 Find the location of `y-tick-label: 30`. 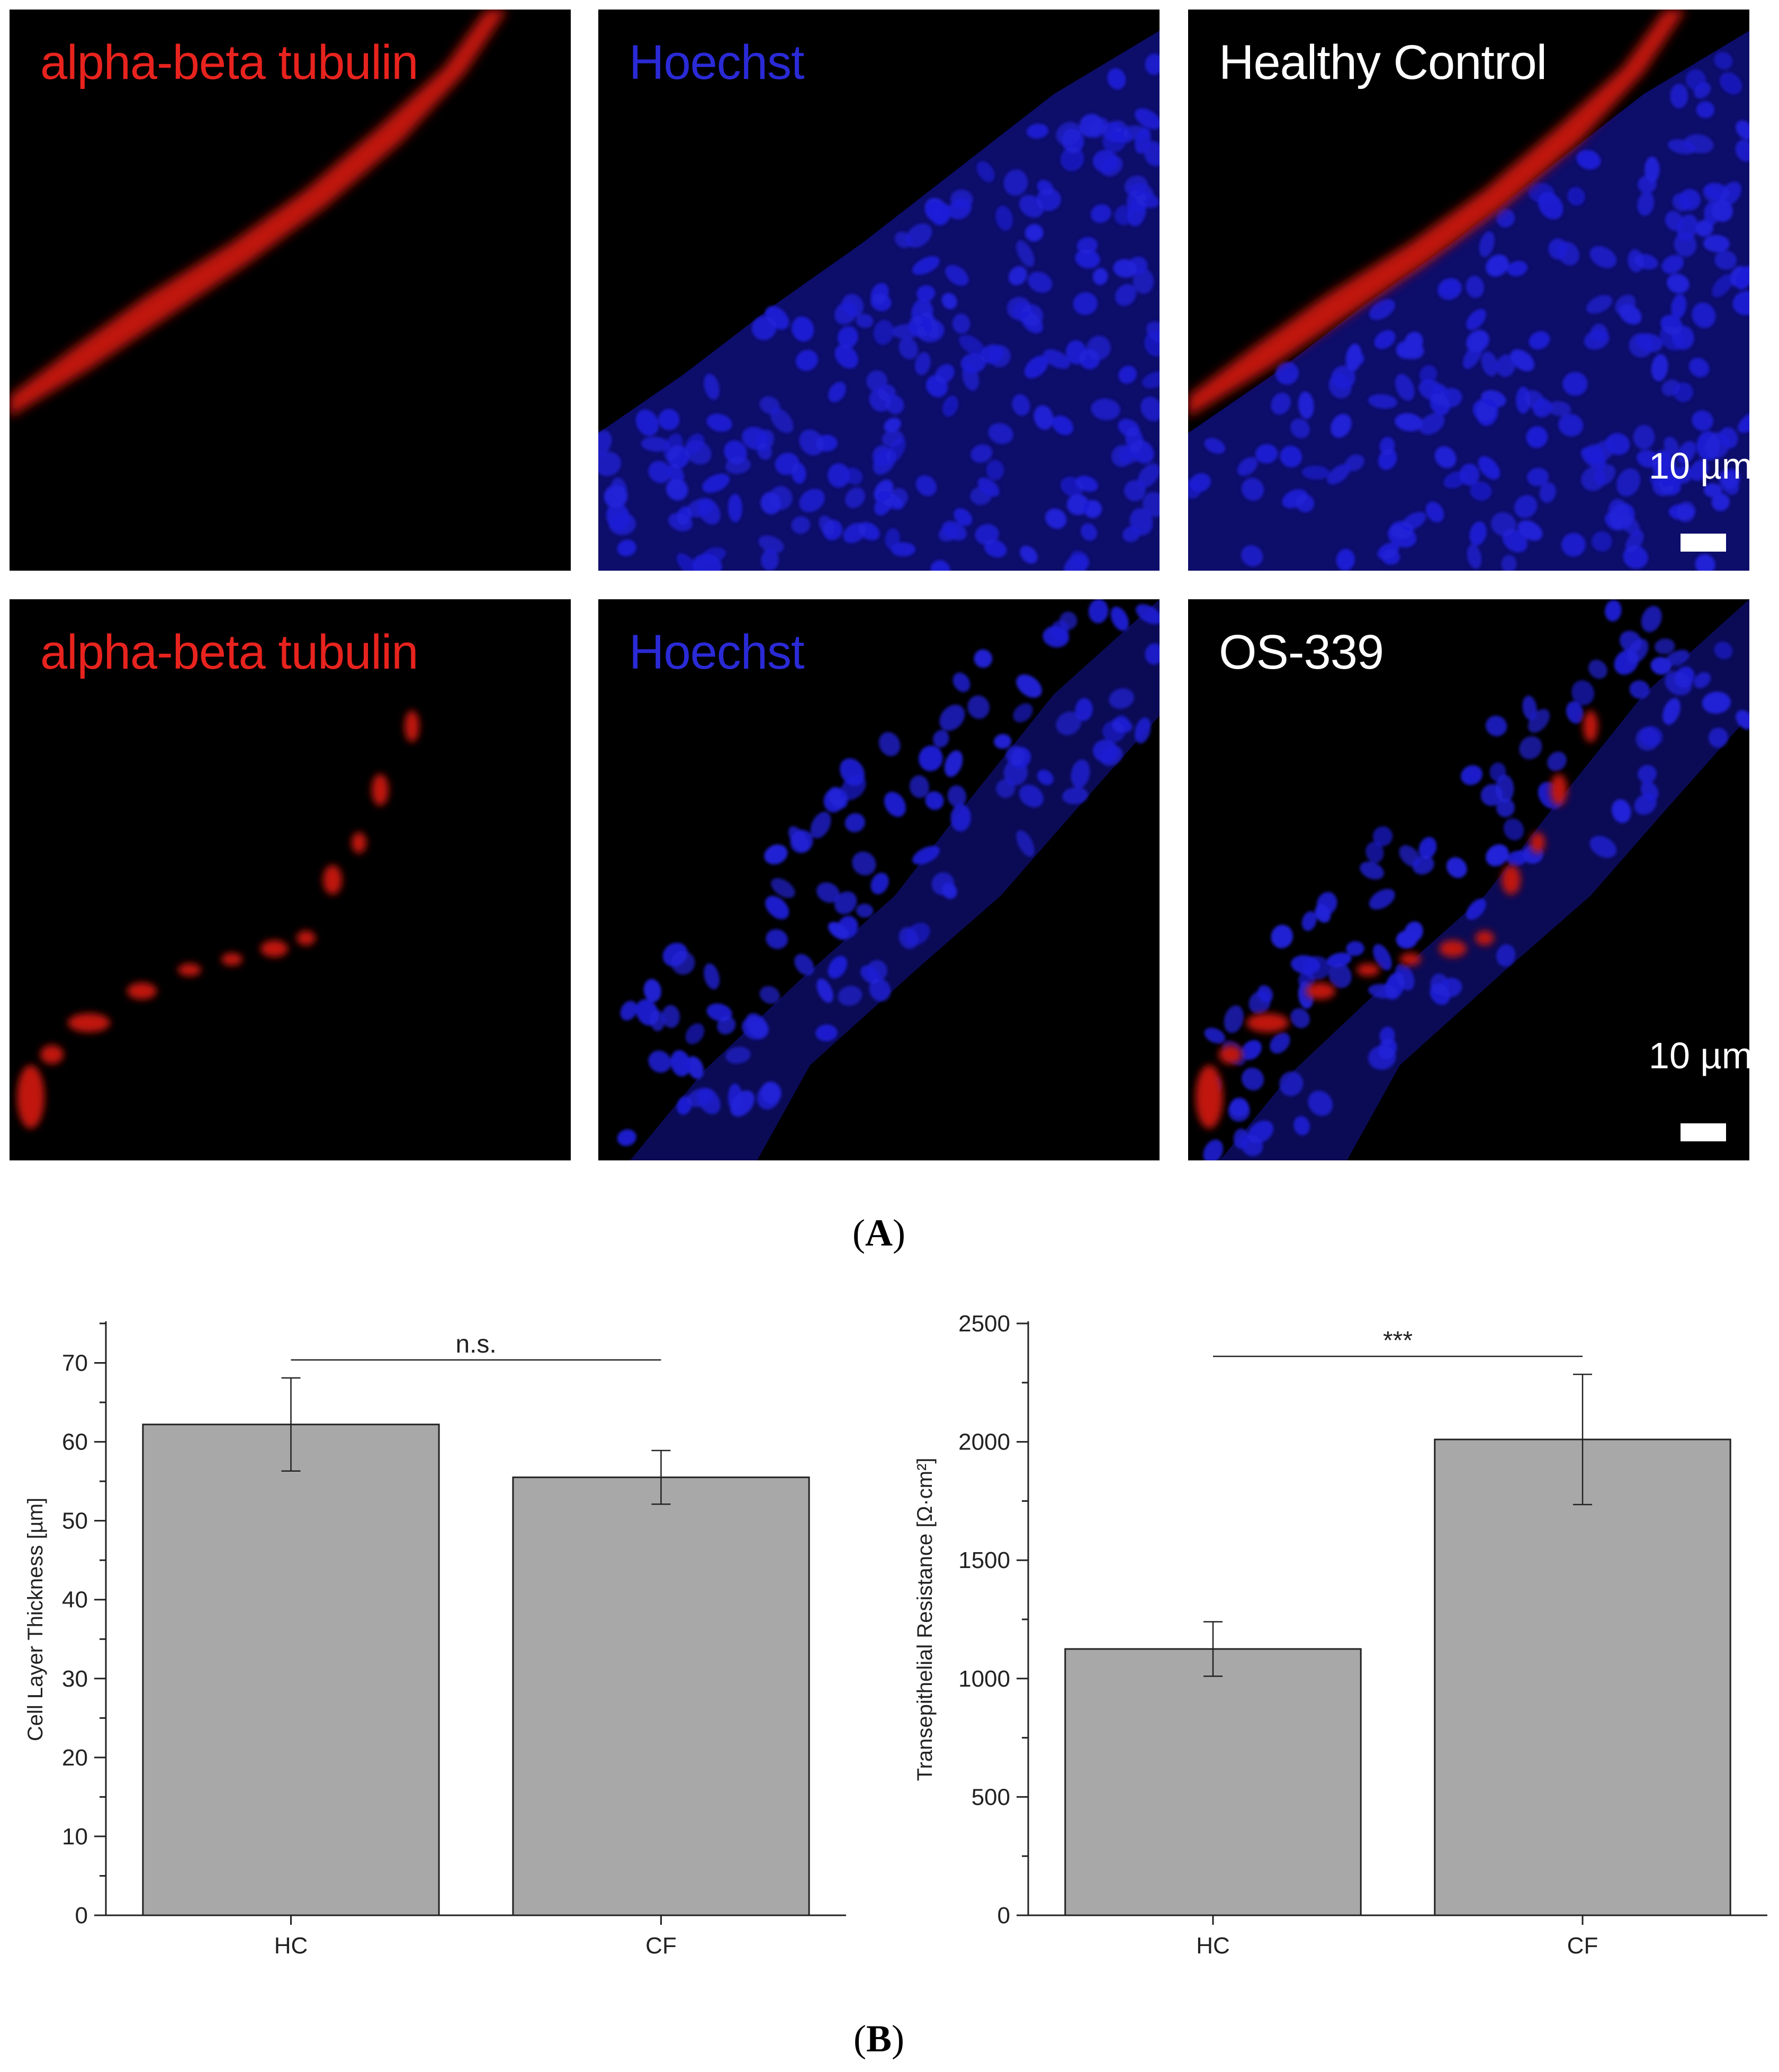

y-tick-label: 30 is located at coordinates (75, 1679).